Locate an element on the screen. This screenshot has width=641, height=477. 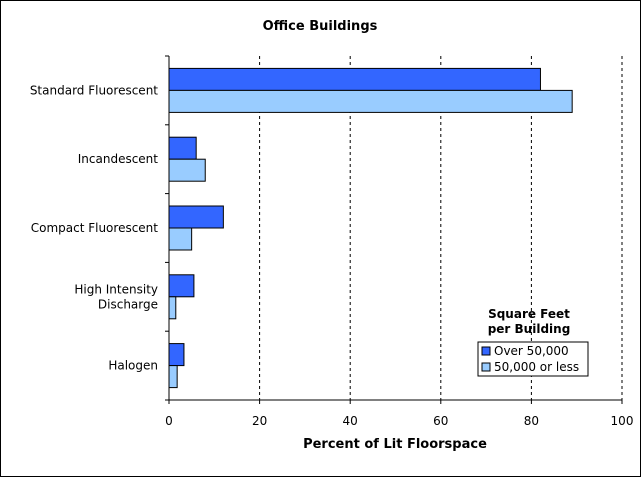
x-tick-label: 40 is located at coordinates (350, 421).